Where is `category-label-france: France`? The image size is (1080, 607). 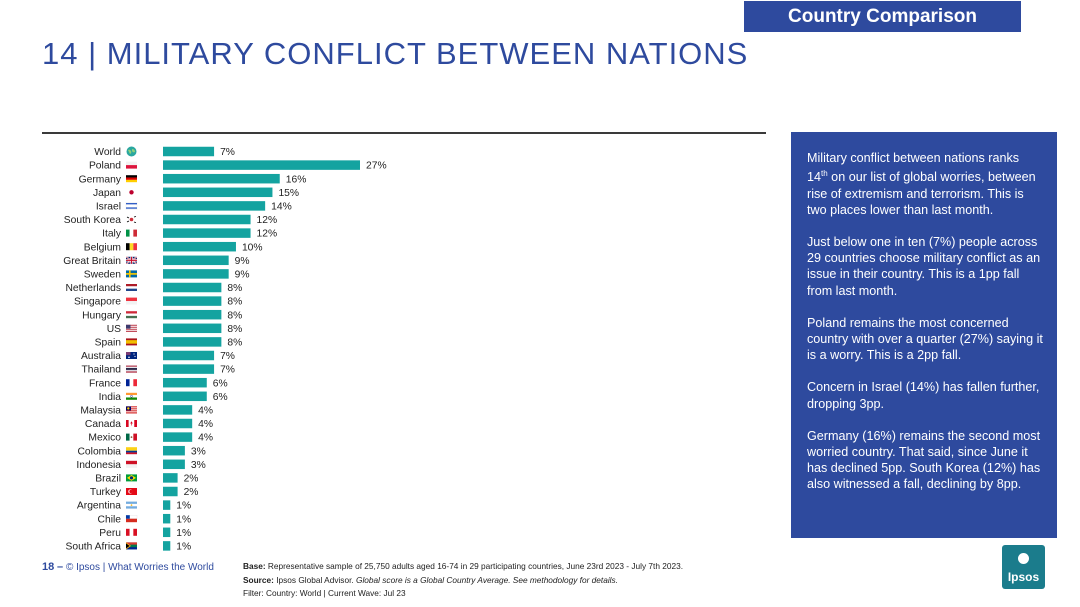 category-label-france: France is located at coordinates (105, 383).